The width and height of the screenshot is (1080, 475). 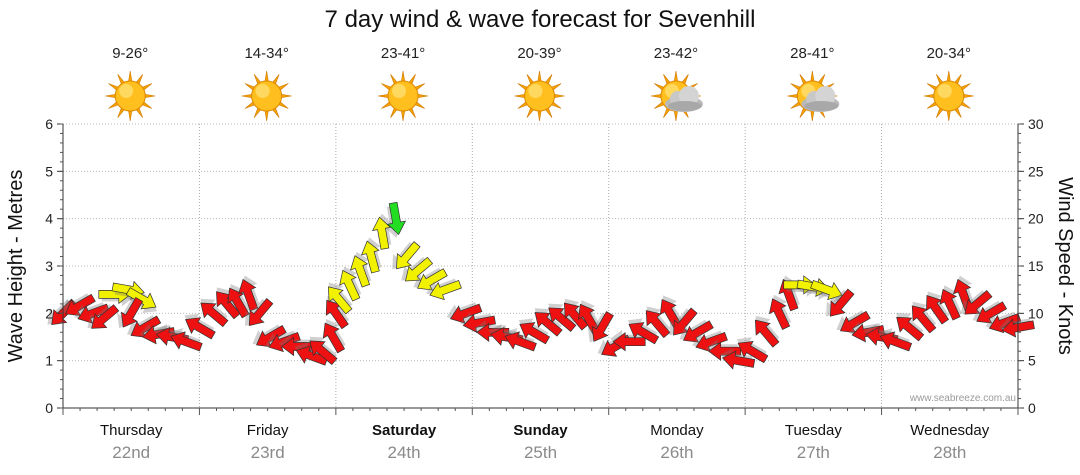 What do you see at coordinates (404, 430) in the screenshot?
I see `day-name: Saturday` at bounding box center [404, 430].